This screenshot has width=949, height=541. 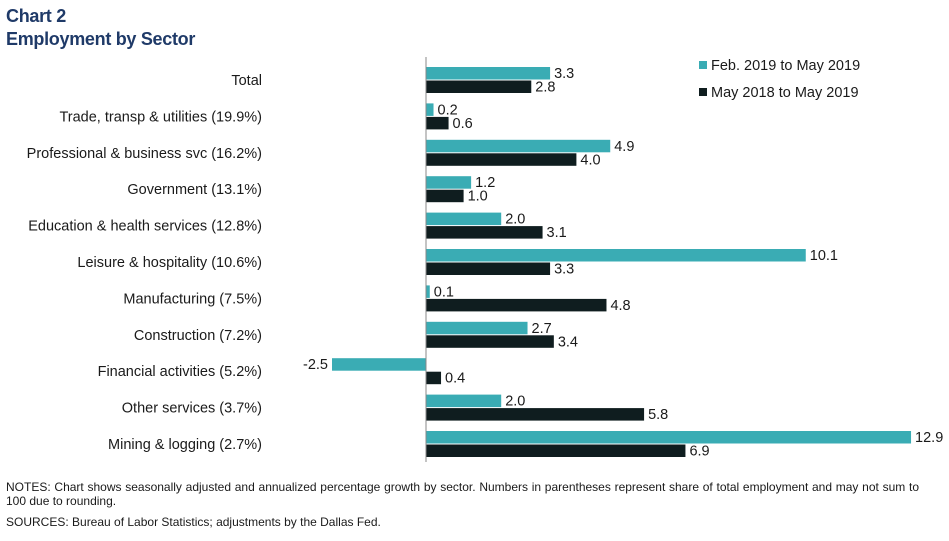 I want to click on category-label: Financial activities (5.2%), so click(x=180, y=372).